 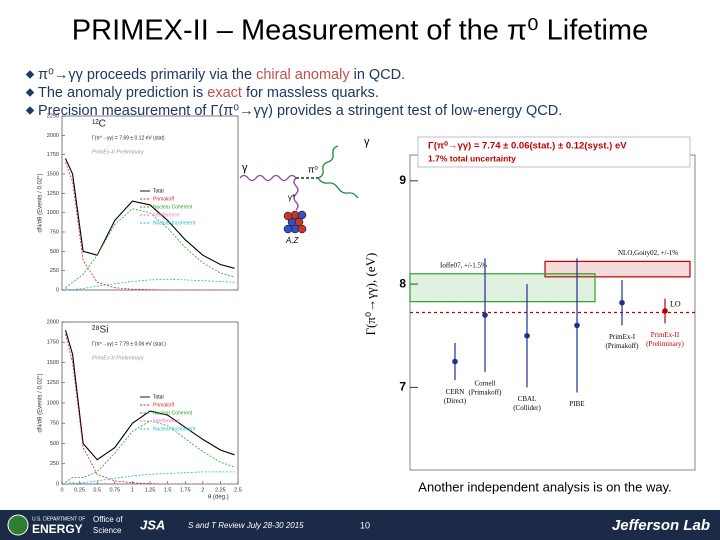 I want to click on target-label: ²⁸Si, so click(x=100, y=330).